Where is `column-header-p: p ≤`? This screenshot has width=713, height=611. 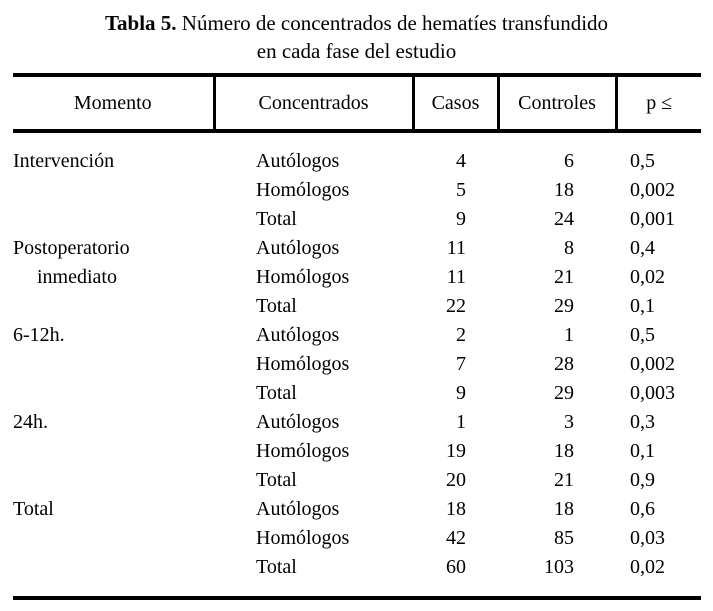
column-header-p: p ≤ is located at coordinates (659, 102).